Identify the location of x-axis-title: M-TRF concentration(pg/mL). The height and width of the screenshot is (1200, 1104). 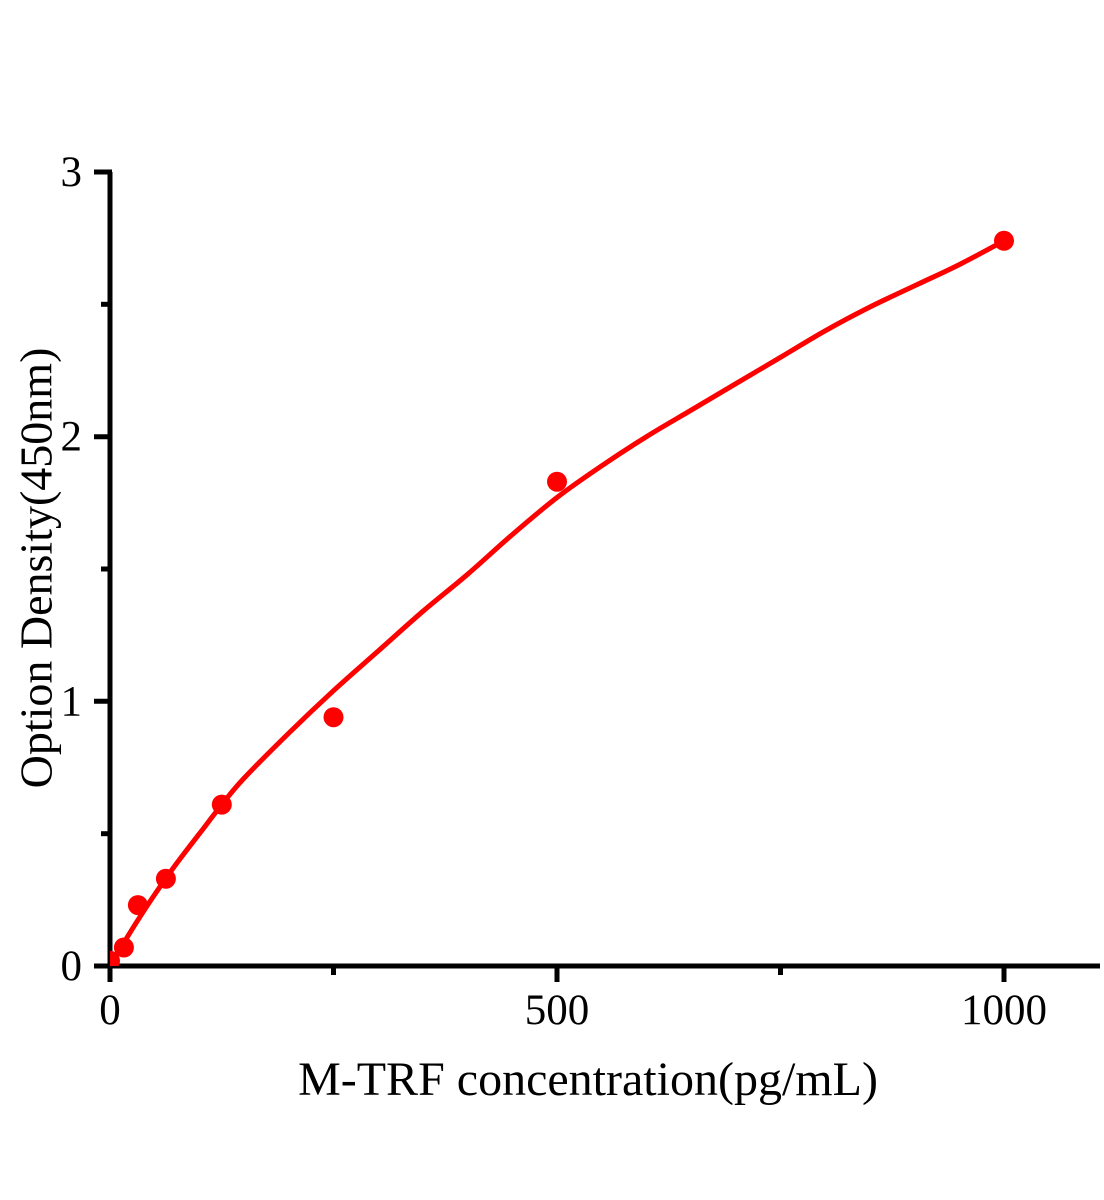
(588, 1079).